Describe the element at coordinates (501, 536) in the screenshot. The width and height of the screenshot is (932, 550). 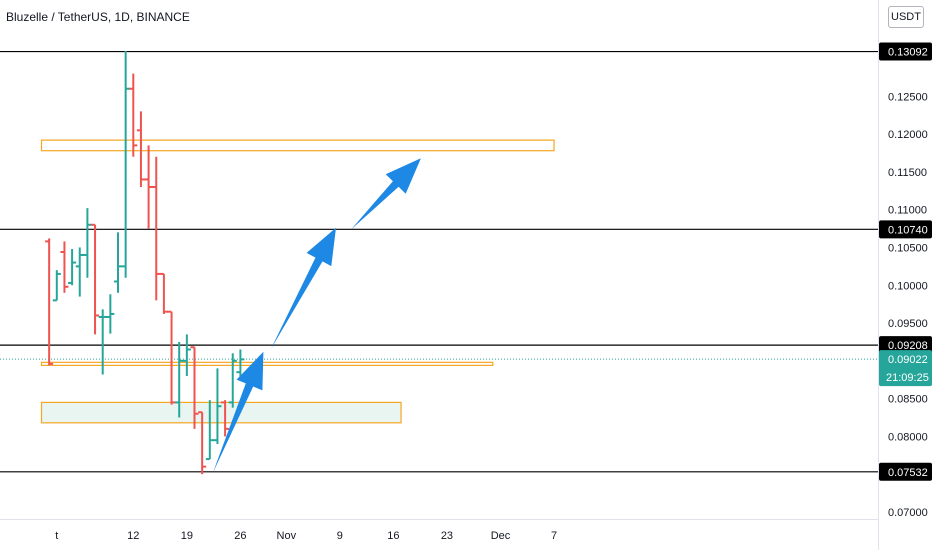
I see `x-tick-label: Dec` at that location.